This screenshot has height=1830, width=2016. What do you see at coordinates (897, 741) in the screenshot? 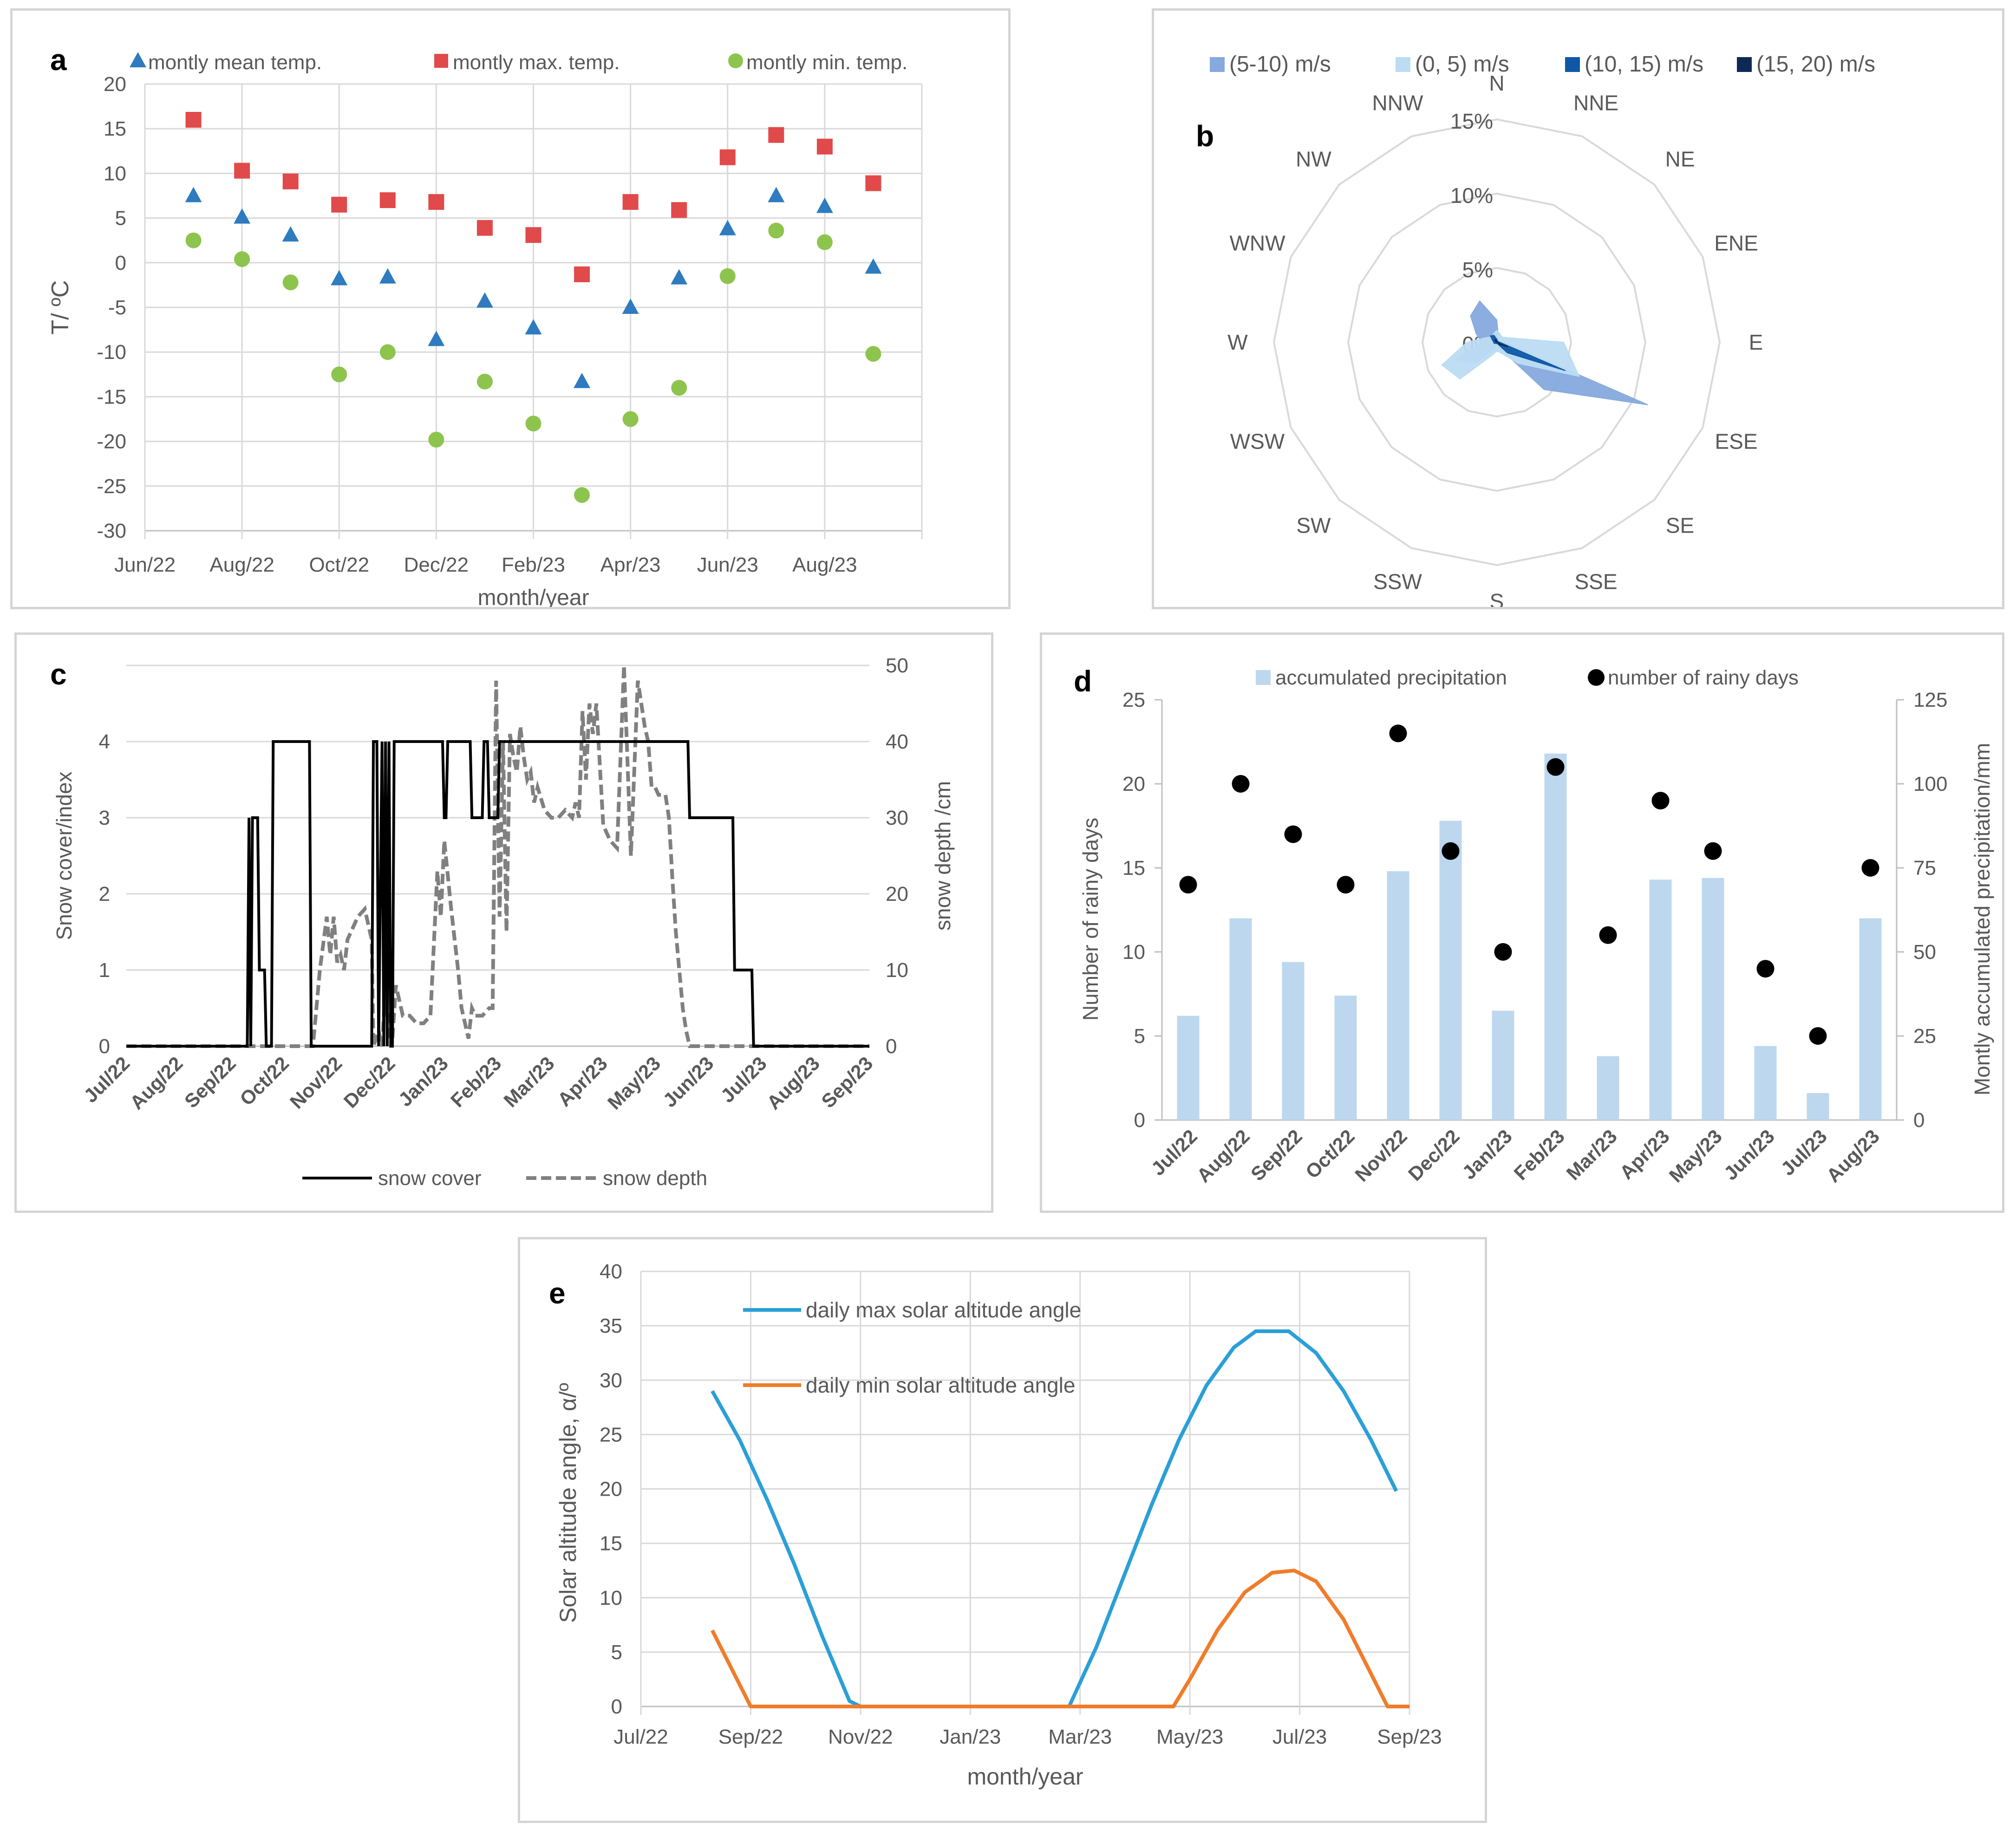
I see `y2-tick-label: 40` at bounding box center [897, 741].